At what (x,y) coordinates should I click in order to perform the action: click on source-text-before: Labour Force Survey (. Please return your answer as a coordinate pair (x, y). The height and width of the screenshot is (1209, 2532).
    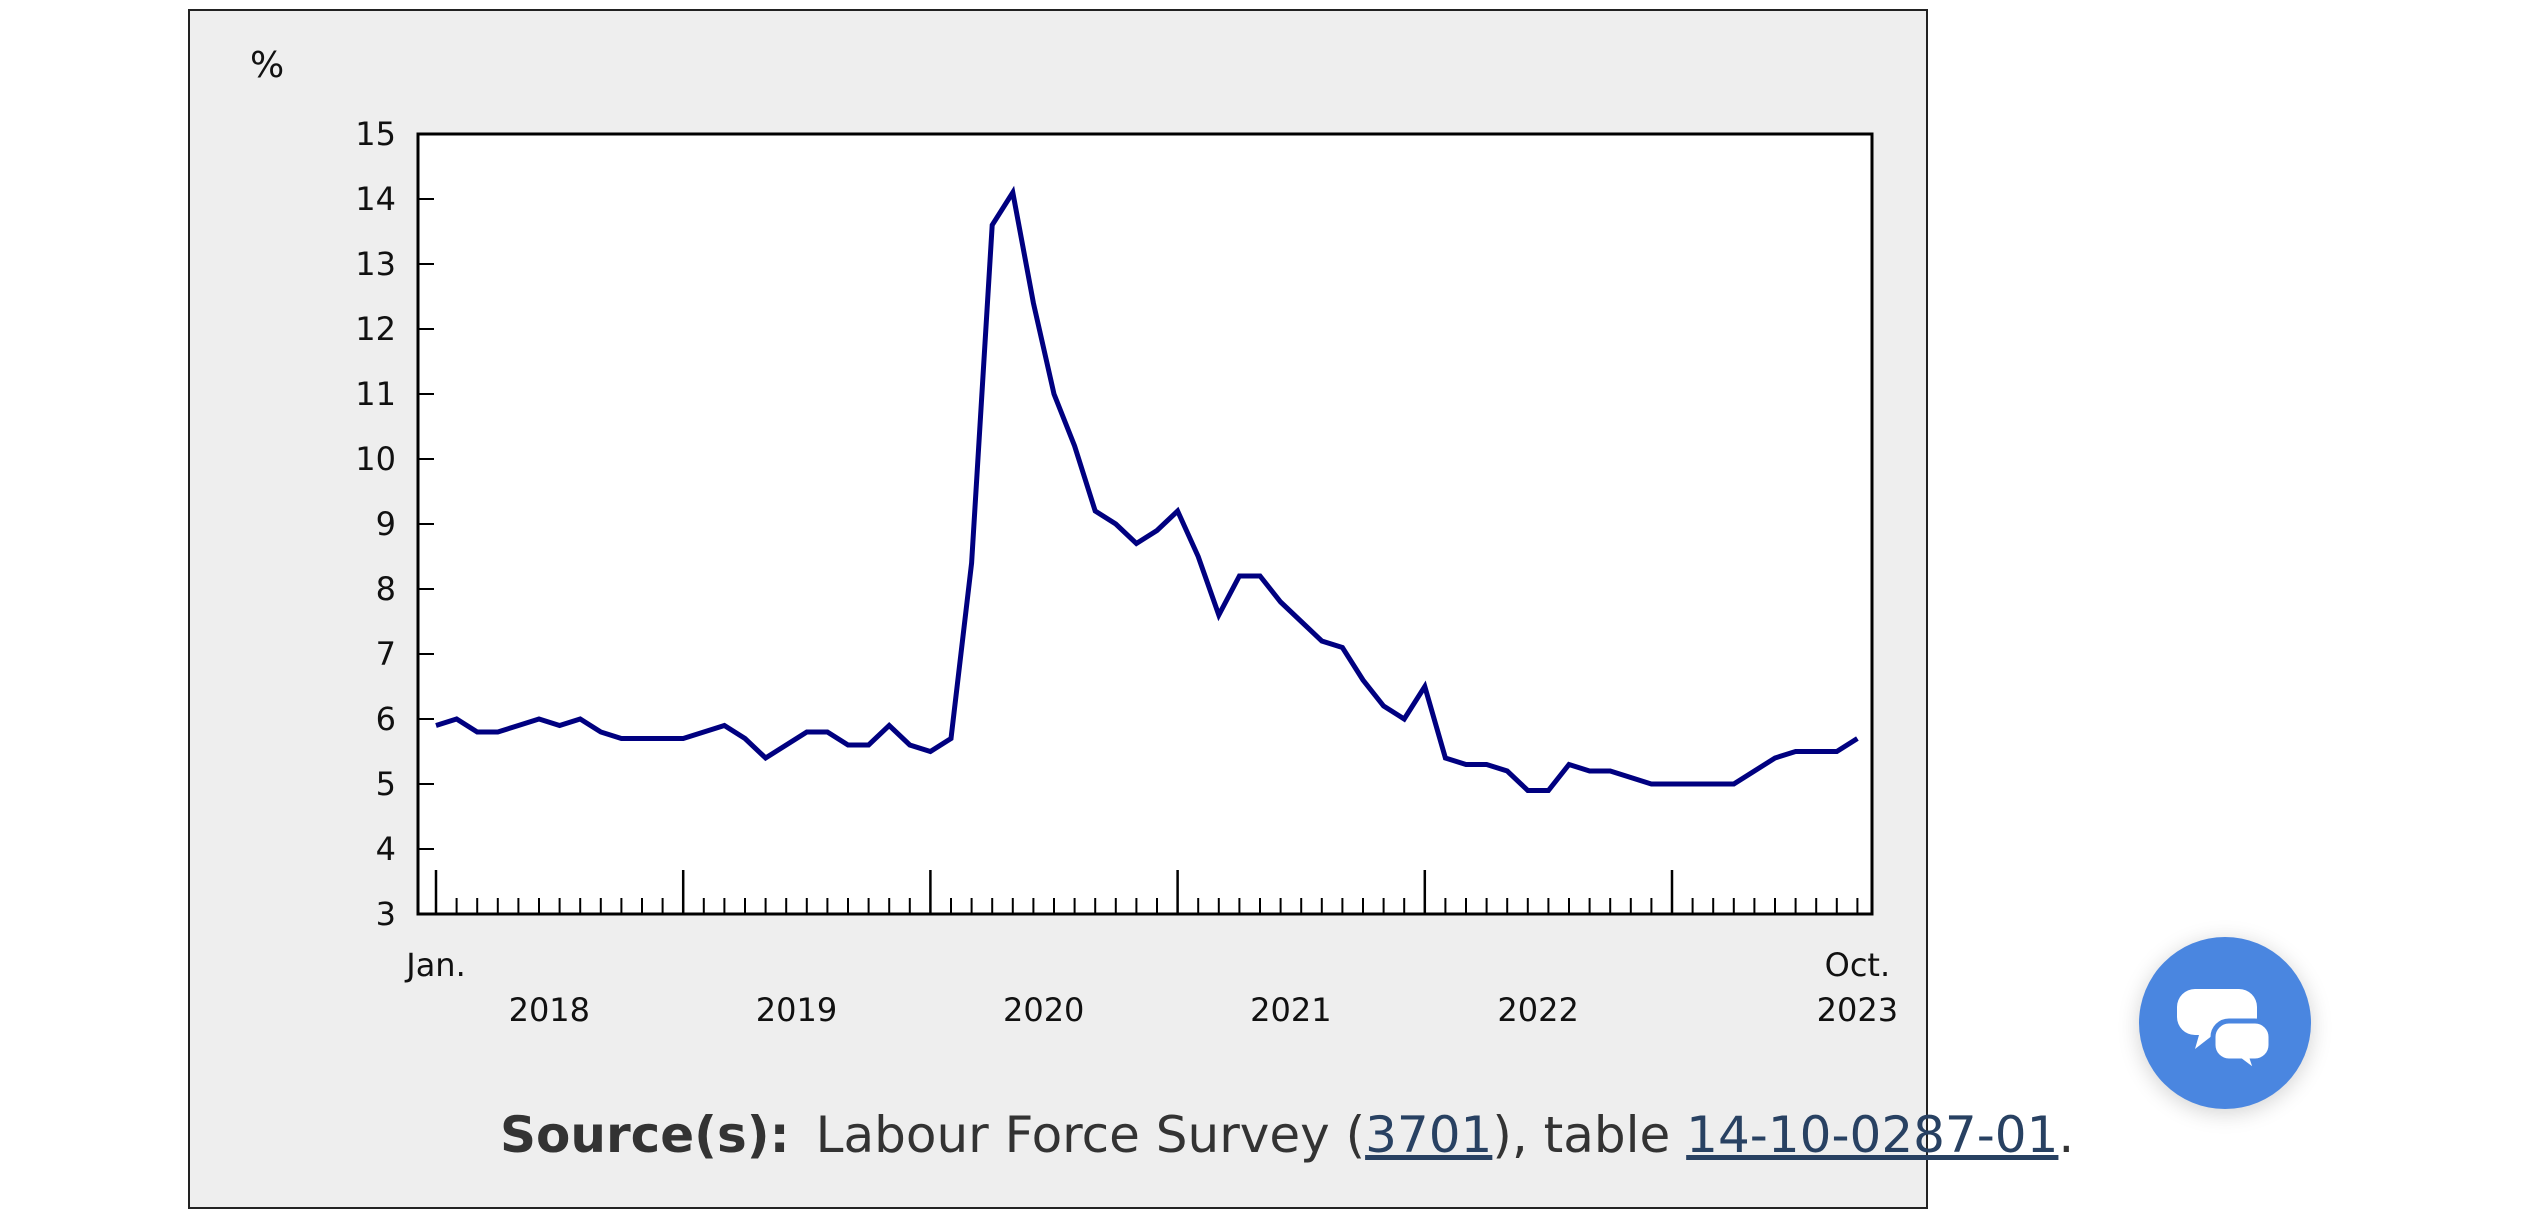
    Looking at the image, I should click on (1090, 1135).